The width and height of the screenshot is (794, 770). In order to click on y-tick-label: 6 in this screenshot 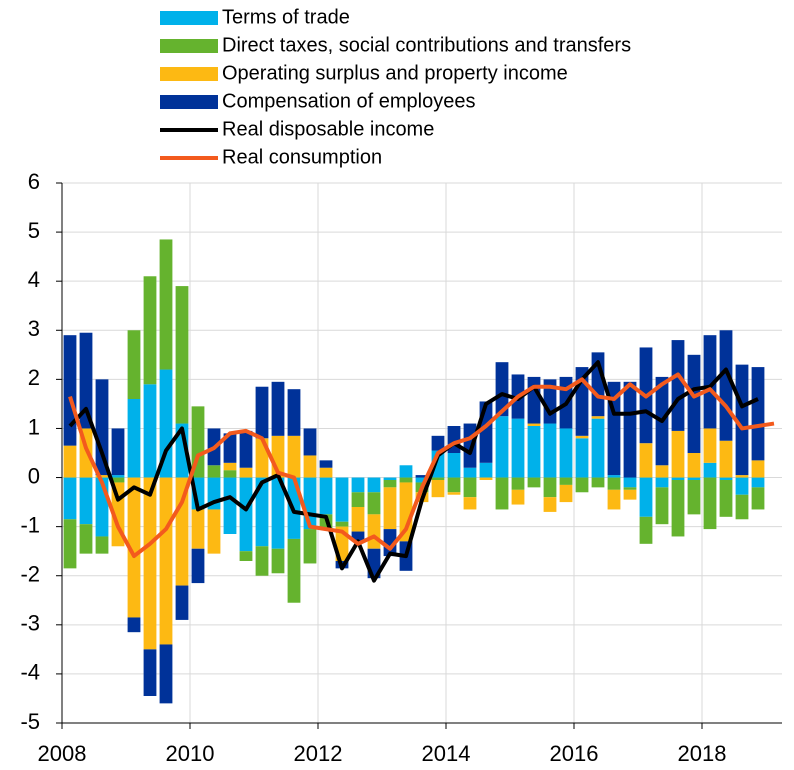, I will do `click(34, 181)`.